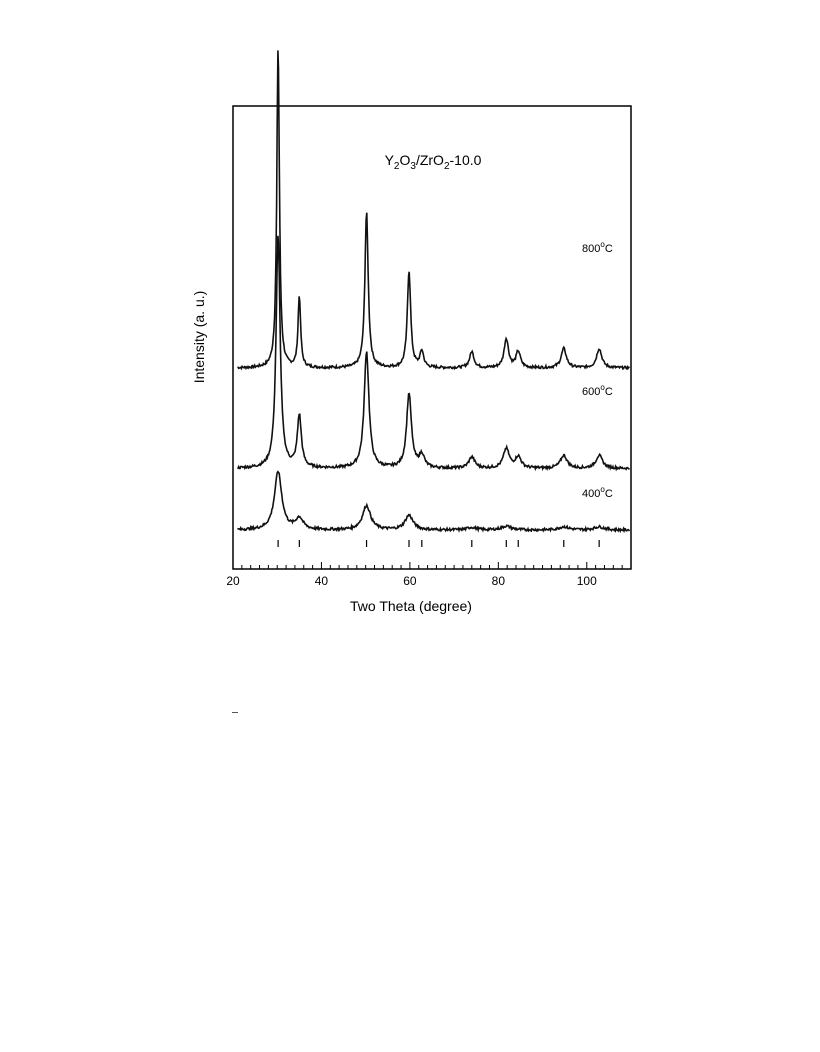  Describe the element at coordinates (597, 492) in the screenshot. I see `series-label-400: 400oC` at that location.